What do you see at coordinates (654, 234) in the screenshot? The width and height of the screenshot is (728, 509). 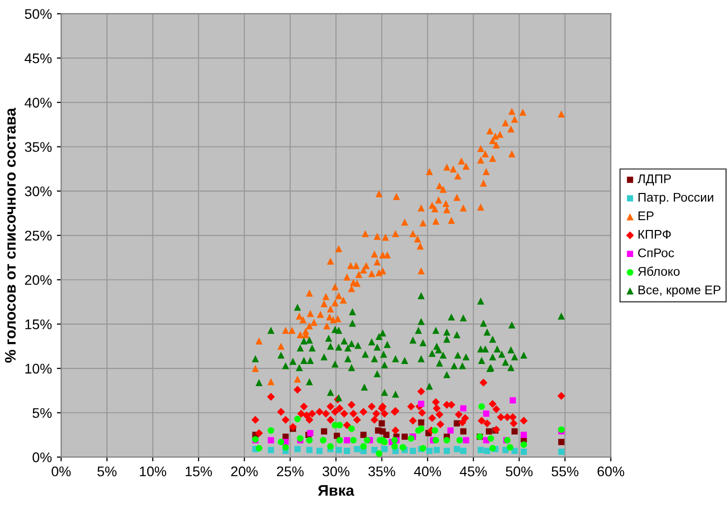 I see `legend-label: КПРФ` at bounding box center [654, 234].